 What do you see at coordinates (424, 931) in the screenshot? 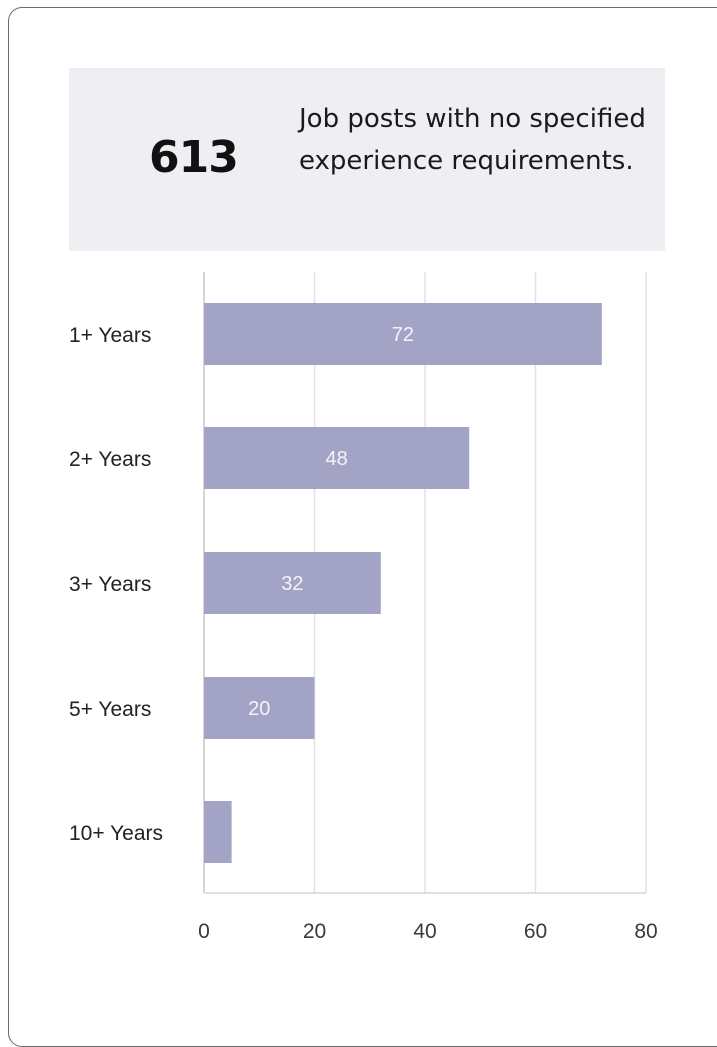
I see `x-tick-label: 40` at bounding box center [424, 931].